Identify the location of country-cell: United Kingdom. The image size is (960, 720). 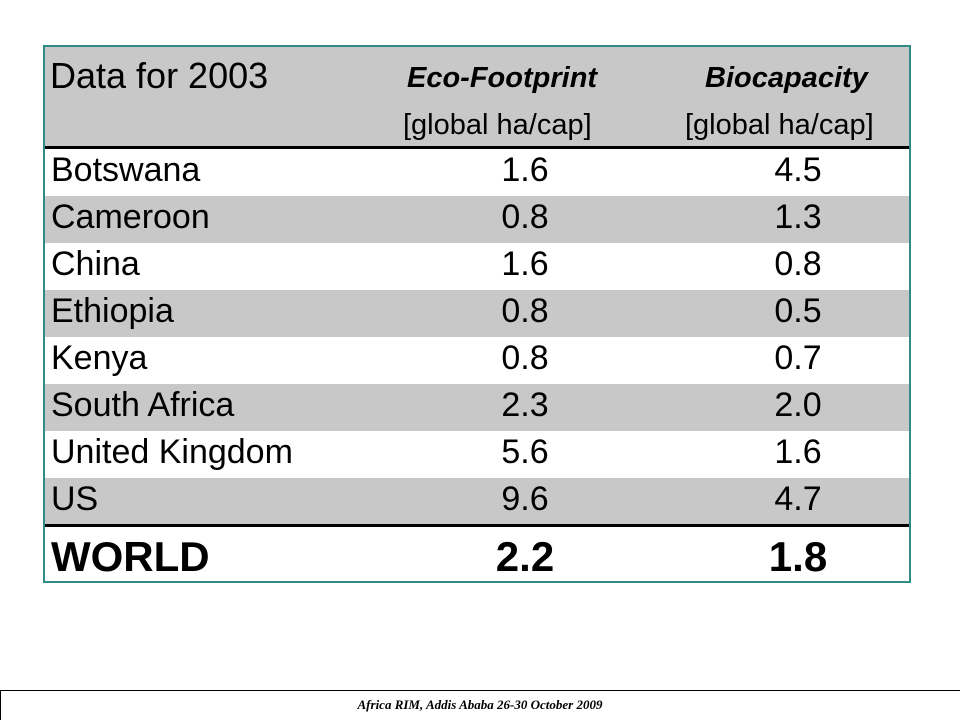
(172, 452).